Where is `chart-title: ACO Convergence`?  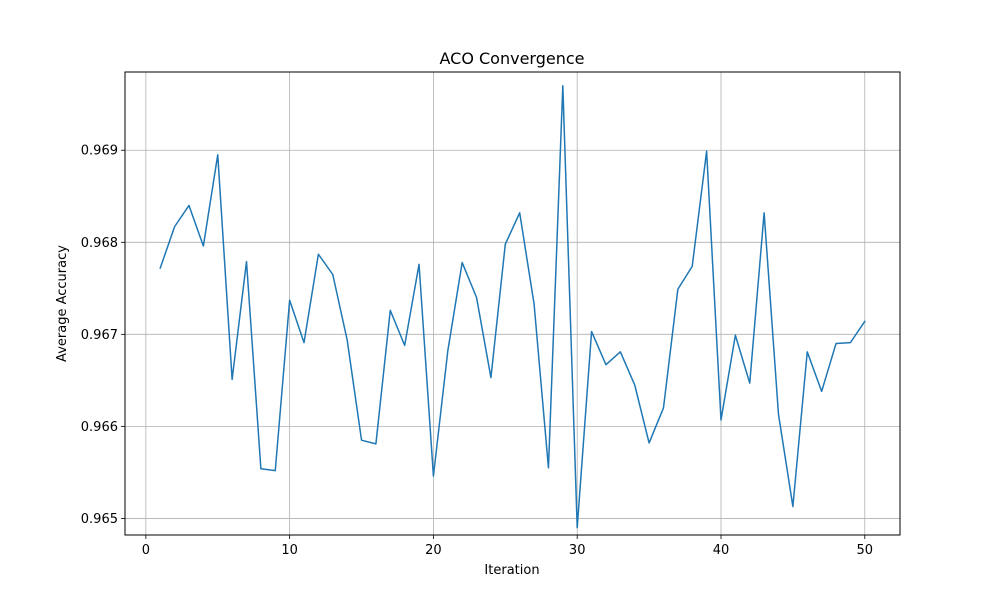
chart-title: ACO Convergence is located at coordinates (511, 58).